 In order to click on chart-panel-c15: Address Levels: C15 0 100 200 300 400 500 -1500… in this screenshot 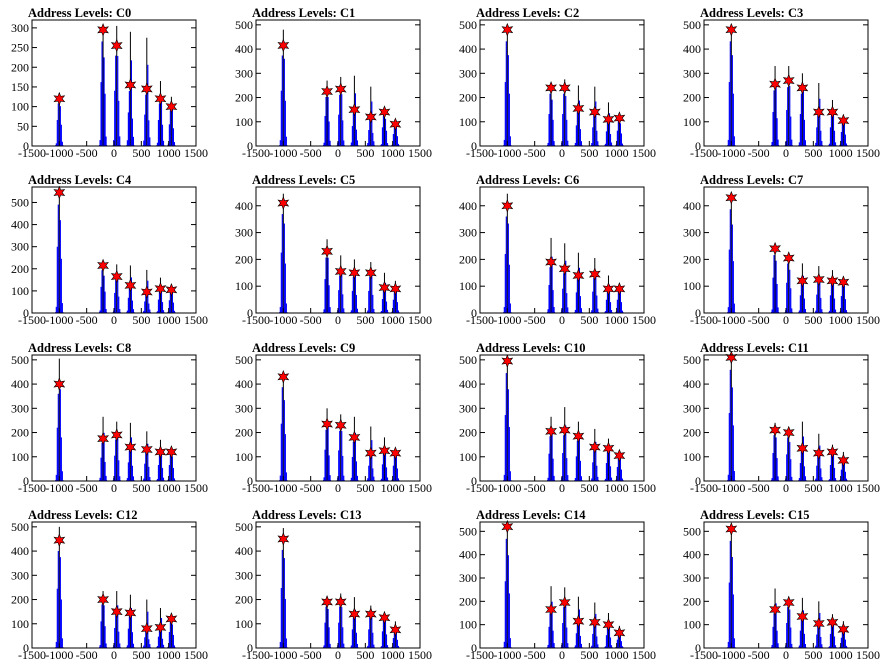, I will do `click(781, 585)`.